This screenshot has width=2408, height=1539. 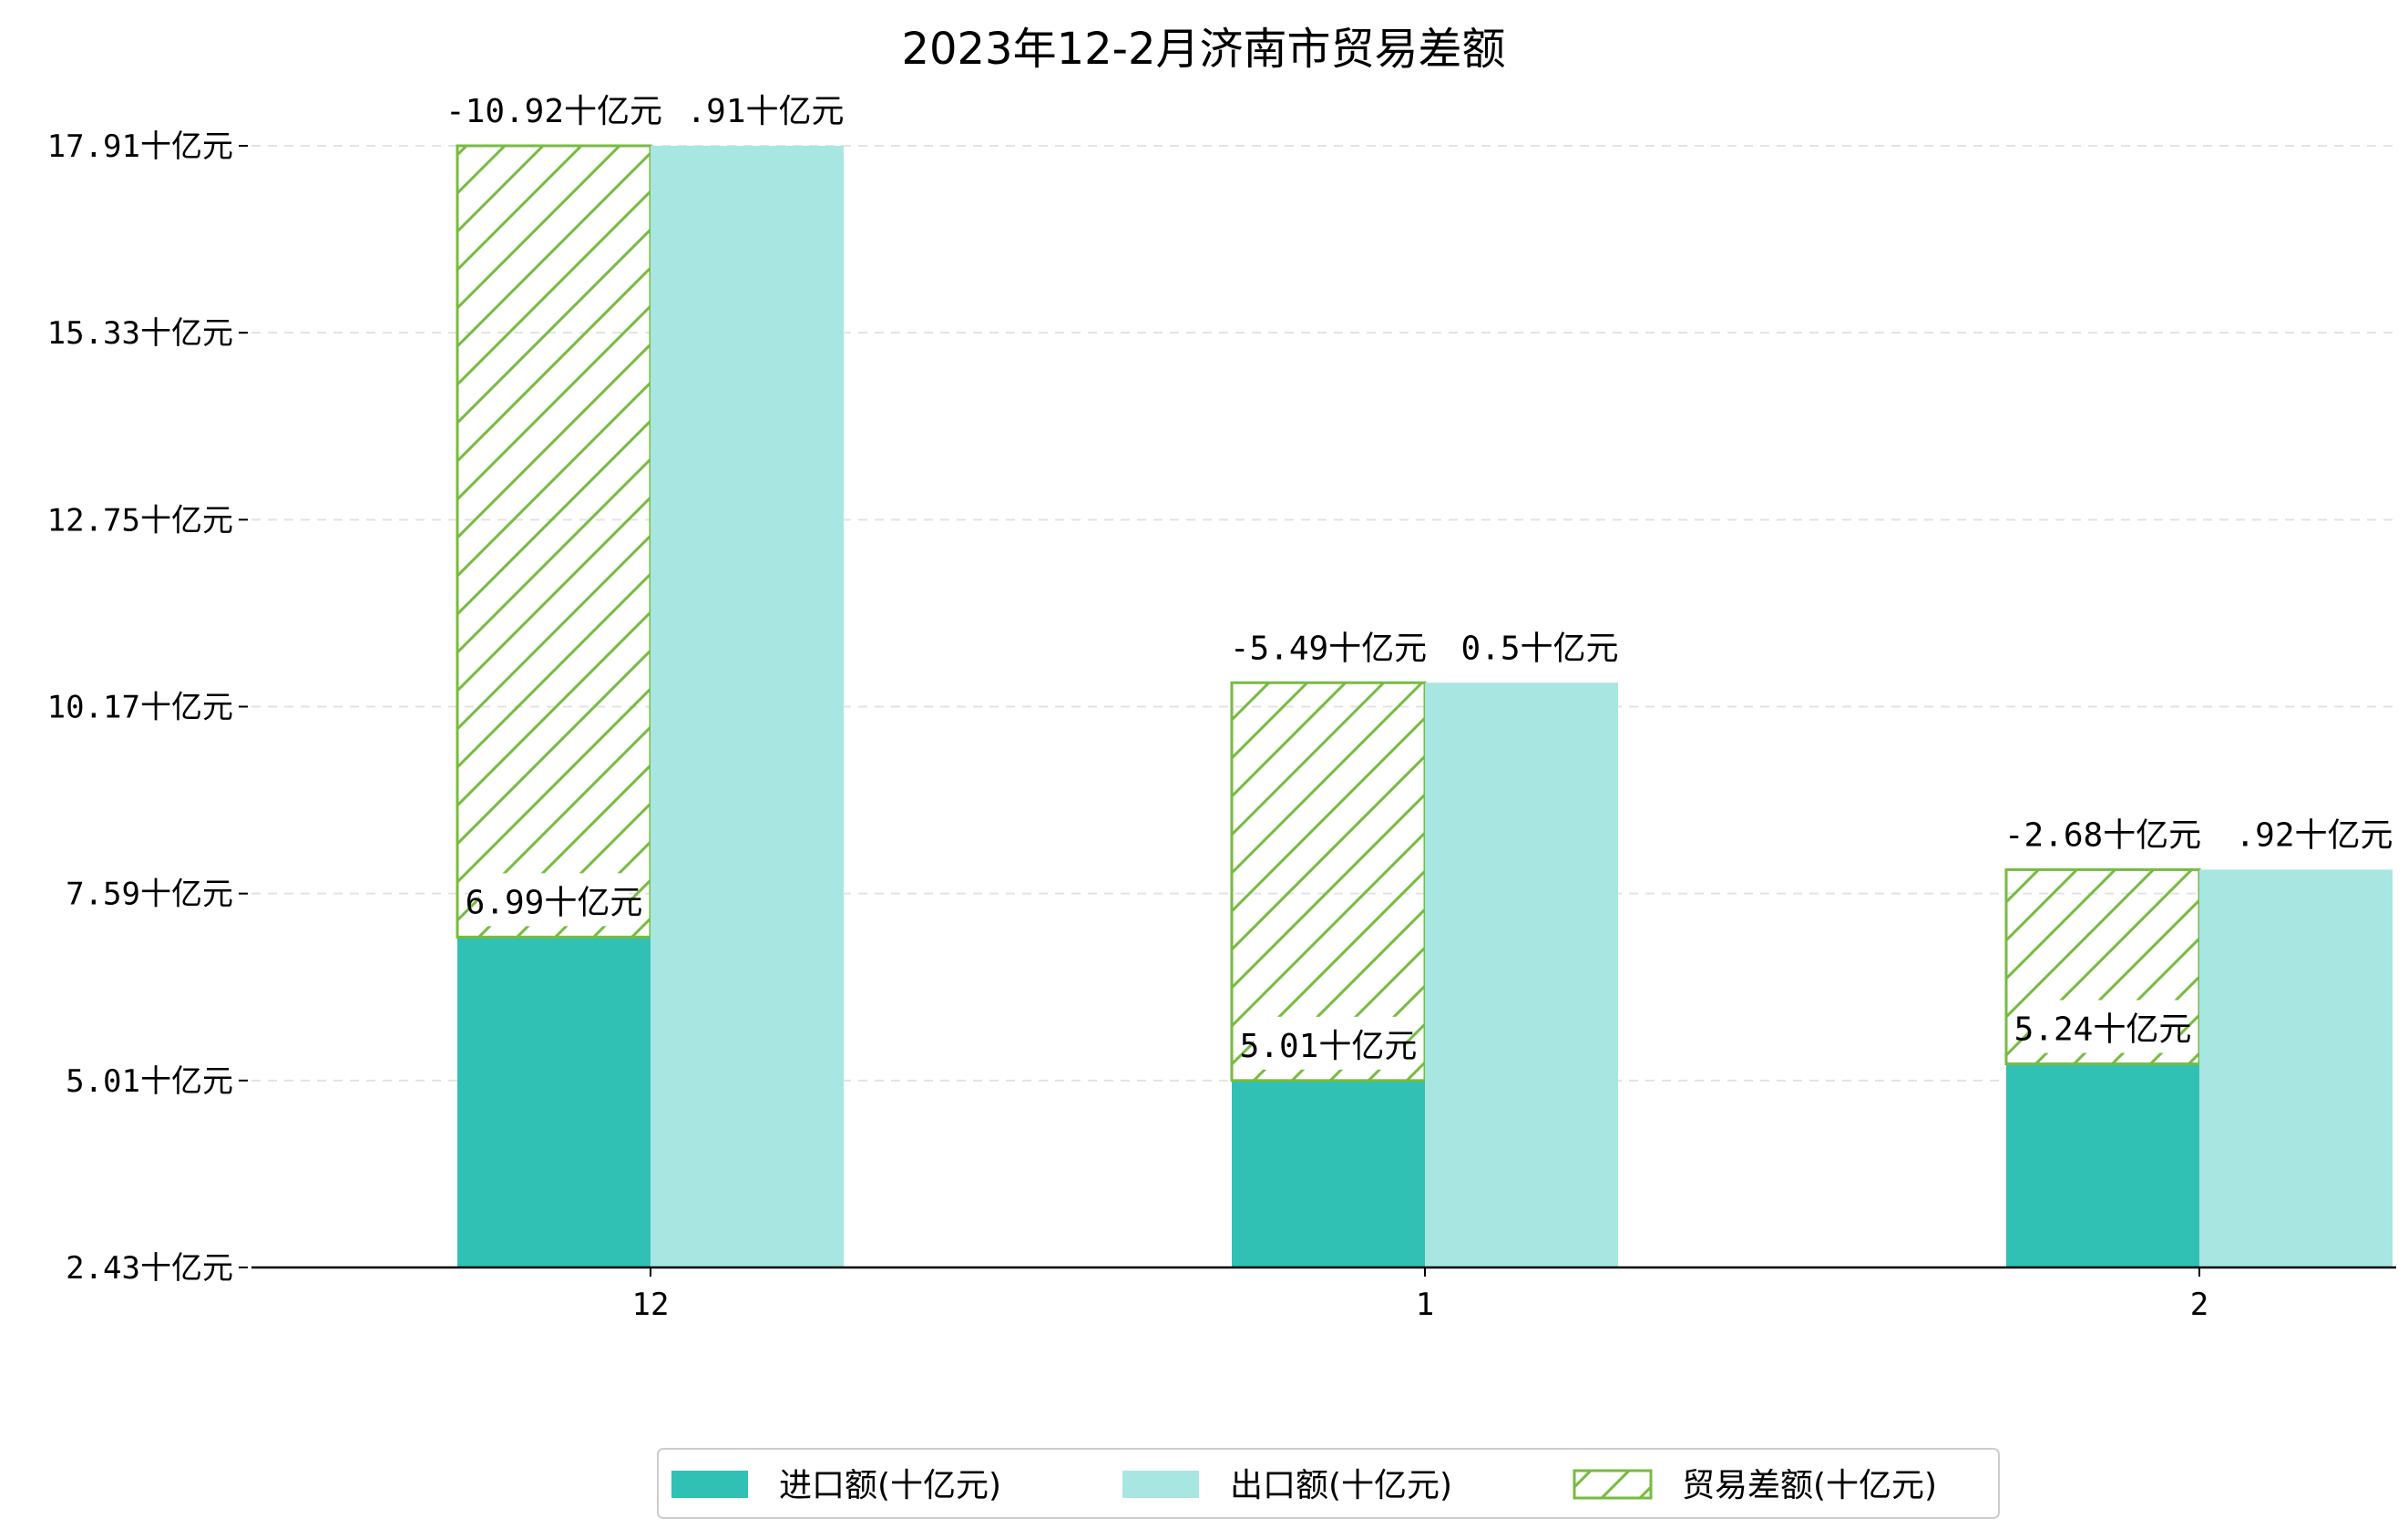 What do you see at coordinates (2199, 1305) in the screenshot?
I see `x-tick-label: 2` at bounding box center [2199, 1305].